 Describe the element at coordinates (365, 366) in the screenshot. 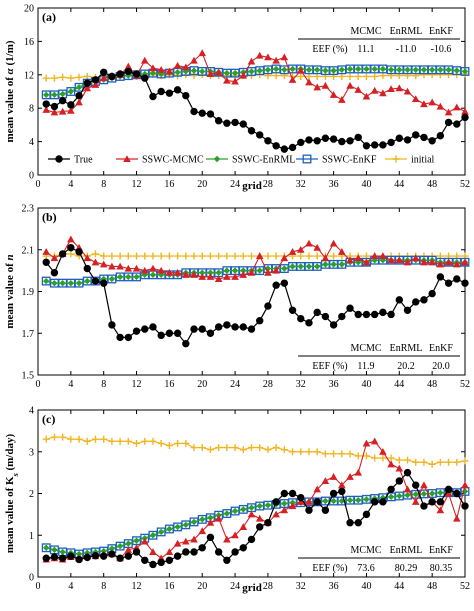

I see `eef-value-mcmc: 11.9` at that location.